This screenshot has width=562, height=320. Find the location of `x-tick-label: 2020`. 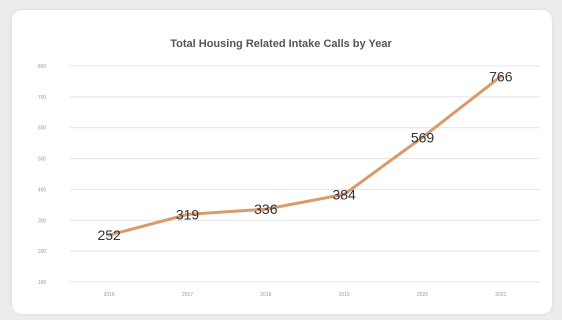

x-tick-label: 2020 is located at coordinates (422, 295).